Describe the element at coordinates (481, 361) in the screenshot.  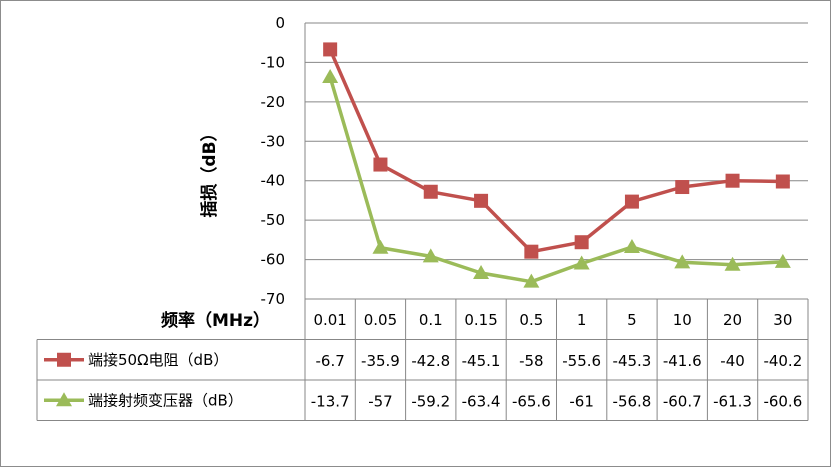
I see `table-cell-value: -45.1` at that location.